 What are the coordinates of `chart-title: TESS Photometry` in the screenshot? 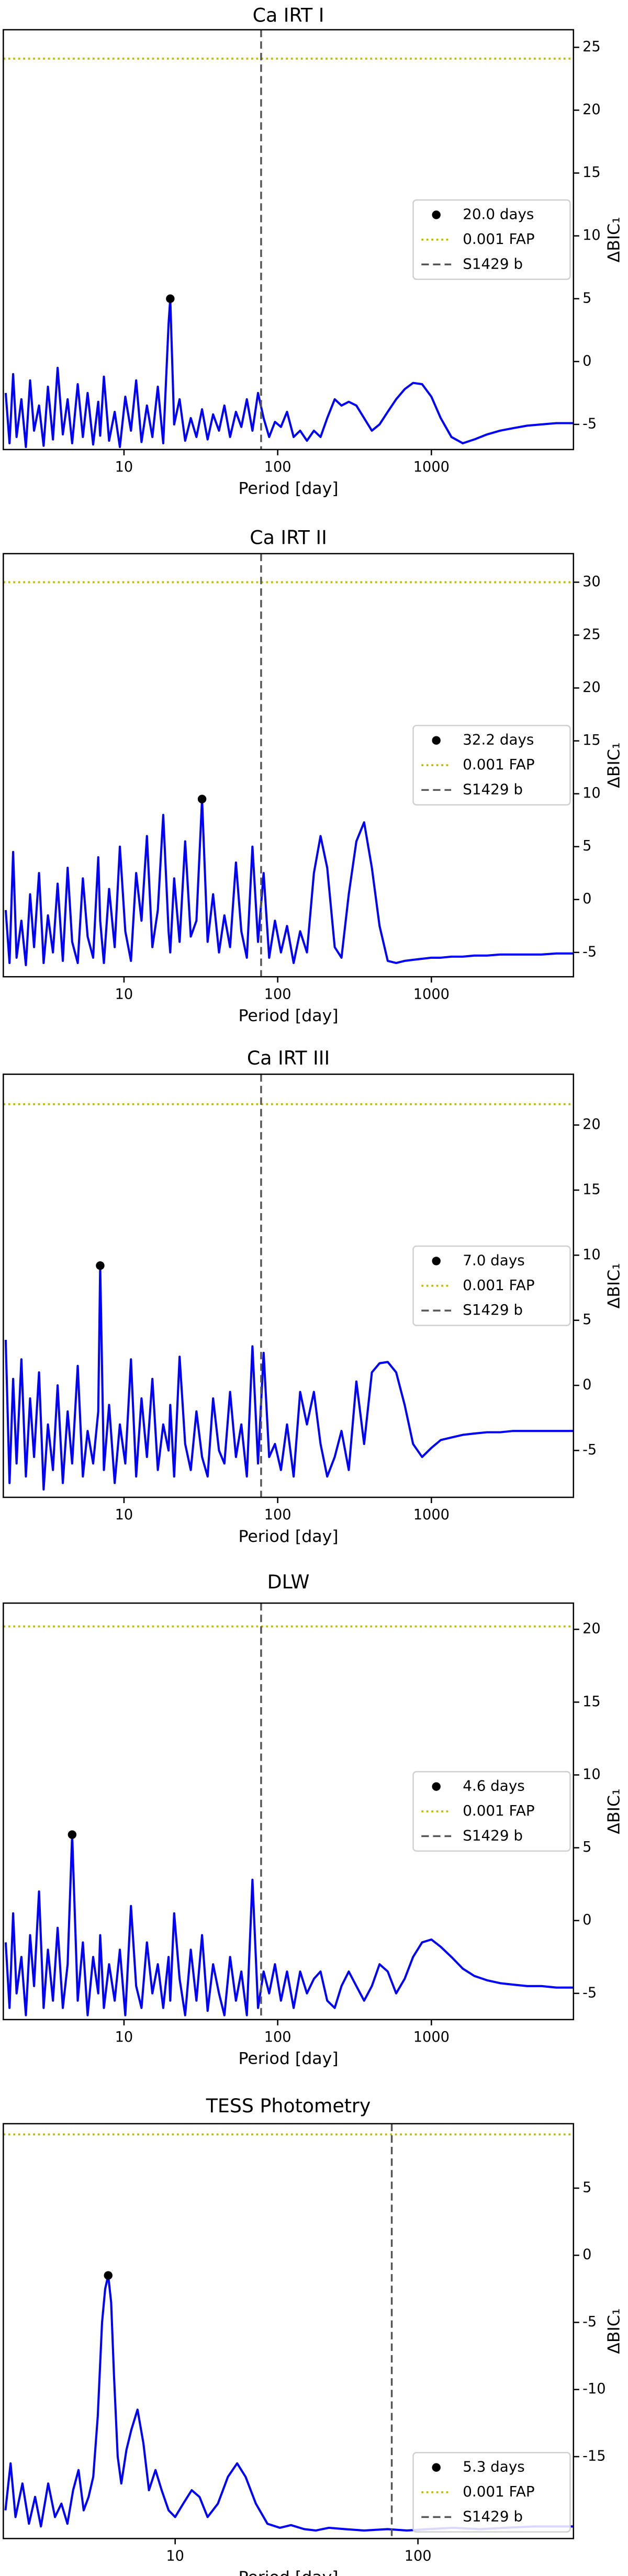 It's located at (288, 2106).